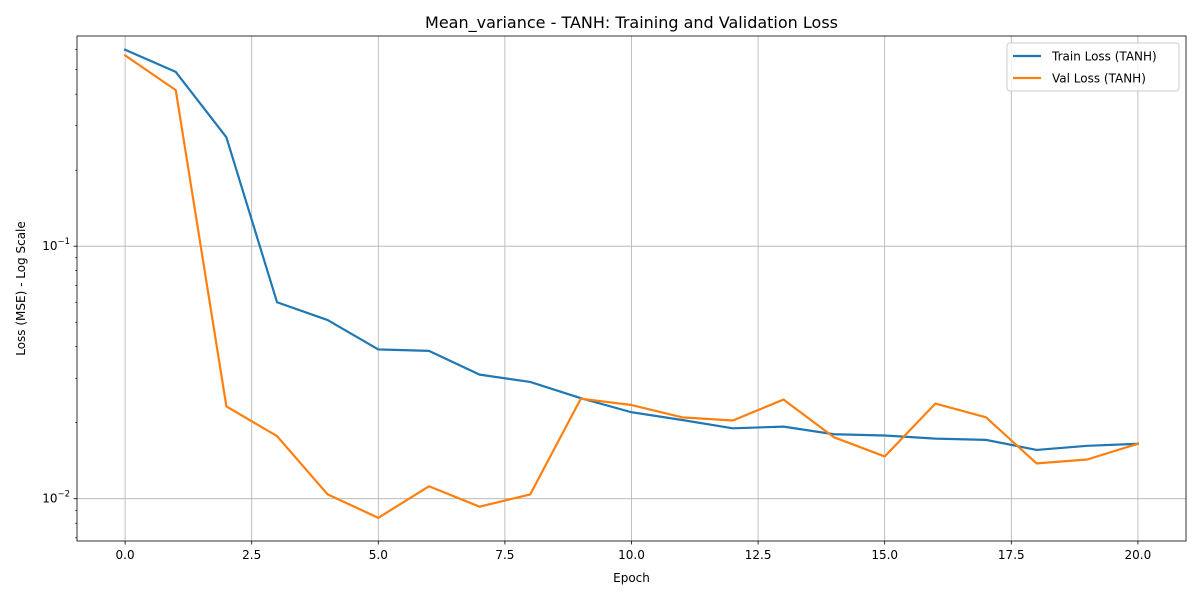 This screenshot has width=1200, height=600. Describe the element at coordinates (631, 555) in the screenshot. I see `x-tick-label: 10.0` at that location.